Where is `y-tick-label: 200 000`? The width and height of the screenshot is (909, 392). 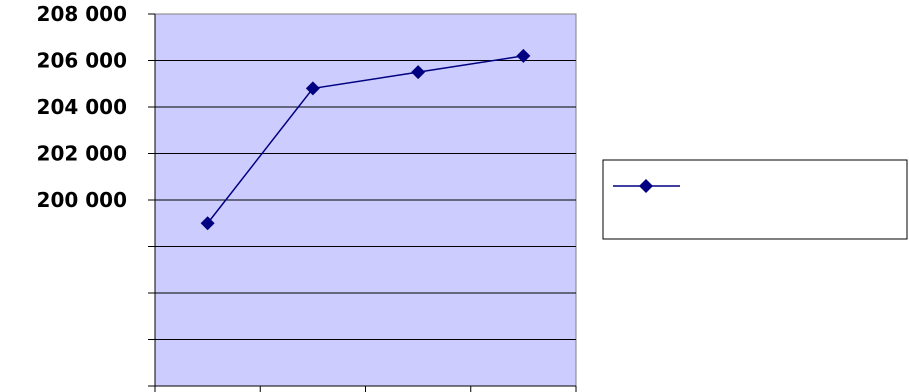
y-tick-label: 200 000 is located at coordinates (82, 200).